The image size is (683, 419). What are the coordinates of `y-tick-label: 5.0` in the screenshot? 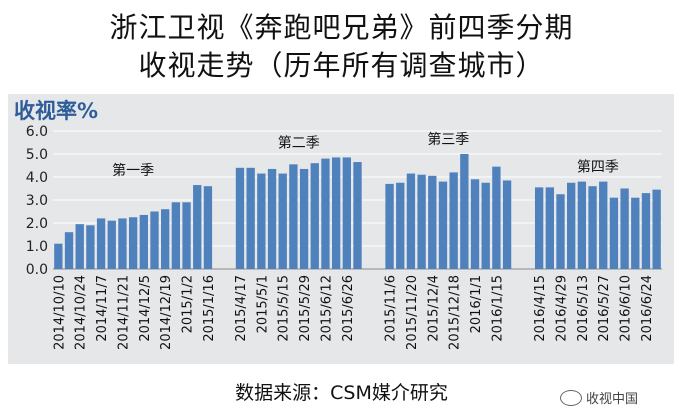 It's located at (37, 155).